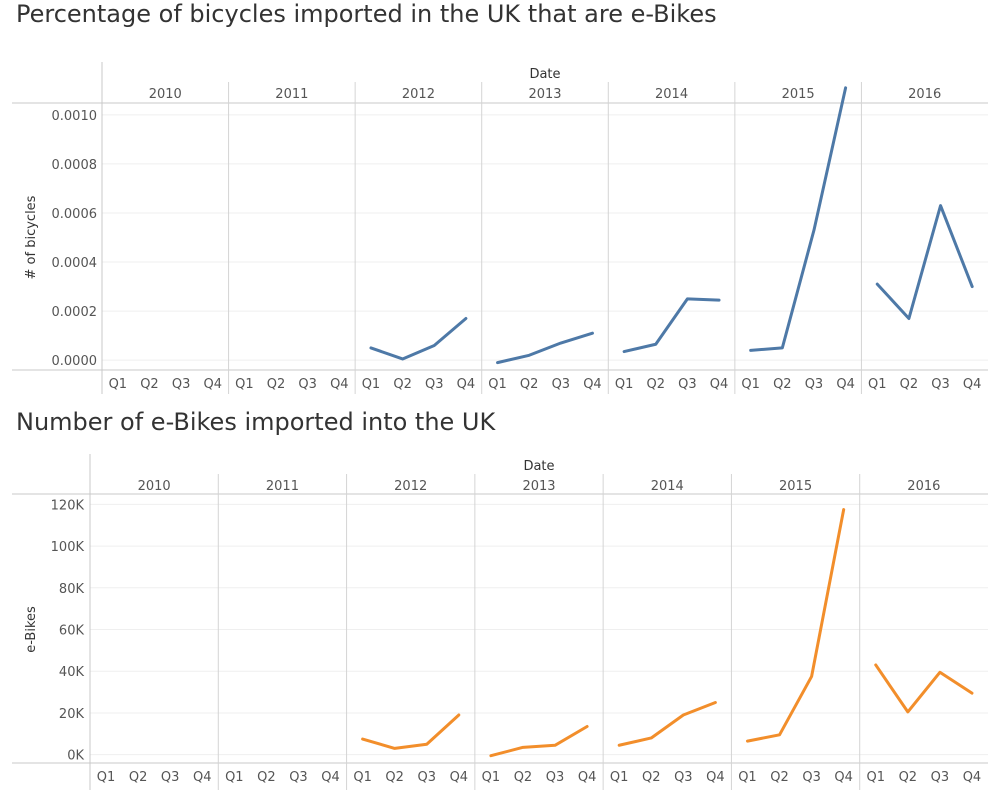 The height and width of the screenshot is (800, 1000). What do you see at coordinates (72, 631) in the screenshot?
I see `y-tick-label: 60K` at bounding box center [72, 631].